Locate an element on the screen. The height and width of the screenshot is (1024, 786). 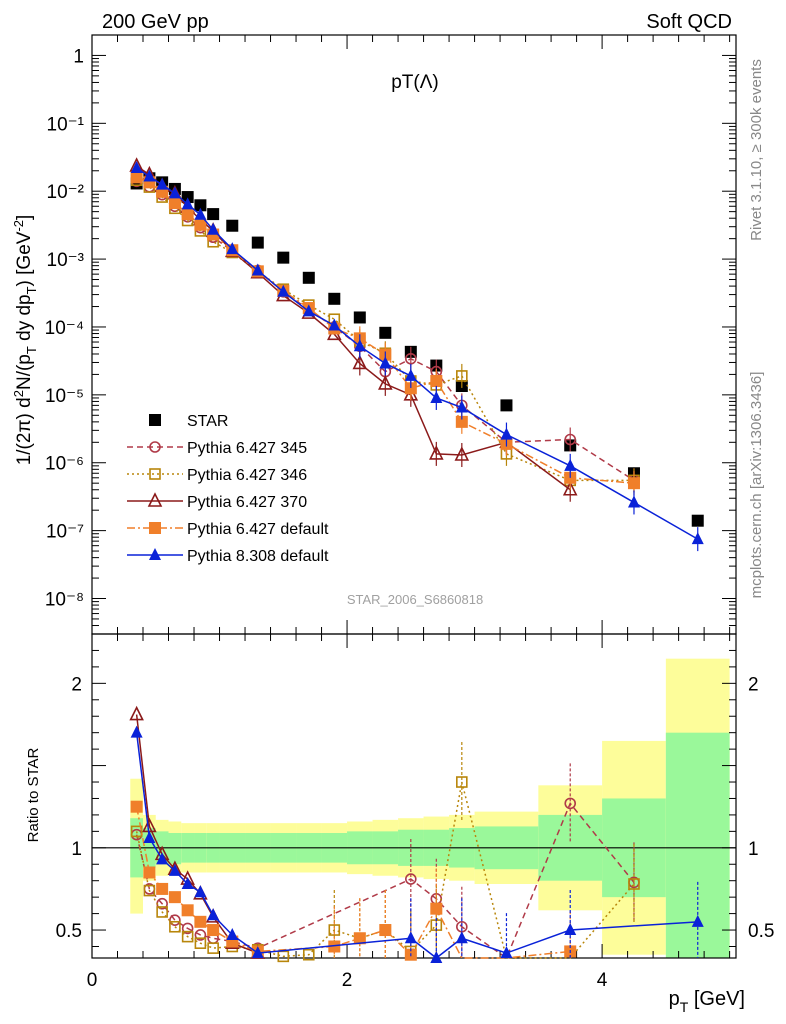
ratio-y-tick-label: 0.5 is located at coordinates (69, 931).